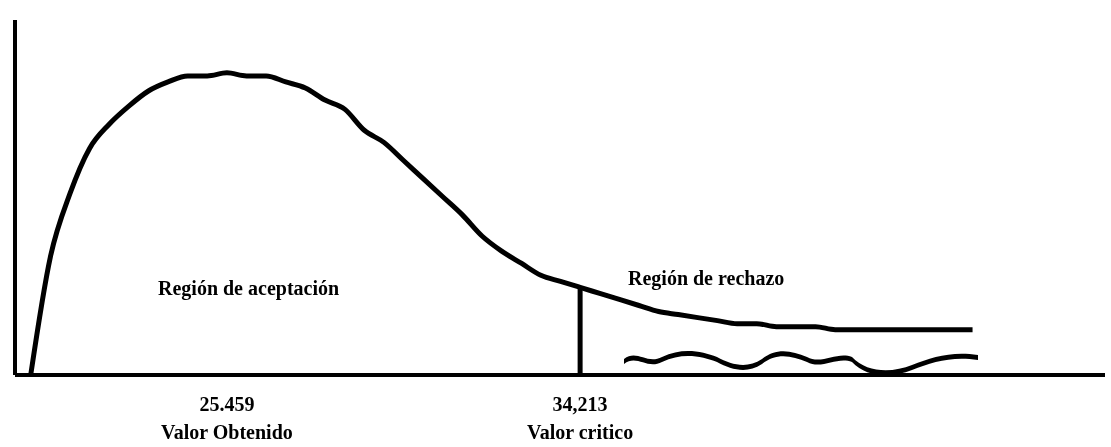 This screenshot has width=1111, height=447. What do you see at coordinates (706, 278) in the screenshot?
I see `annotation: Región de rechazo` at bounding box center [706, 278].